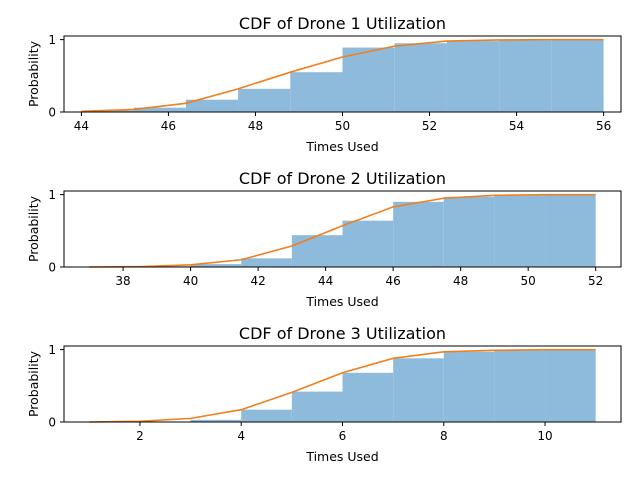  I want to click on chart-2-xtick-label-2: 40, so click(190, 281).